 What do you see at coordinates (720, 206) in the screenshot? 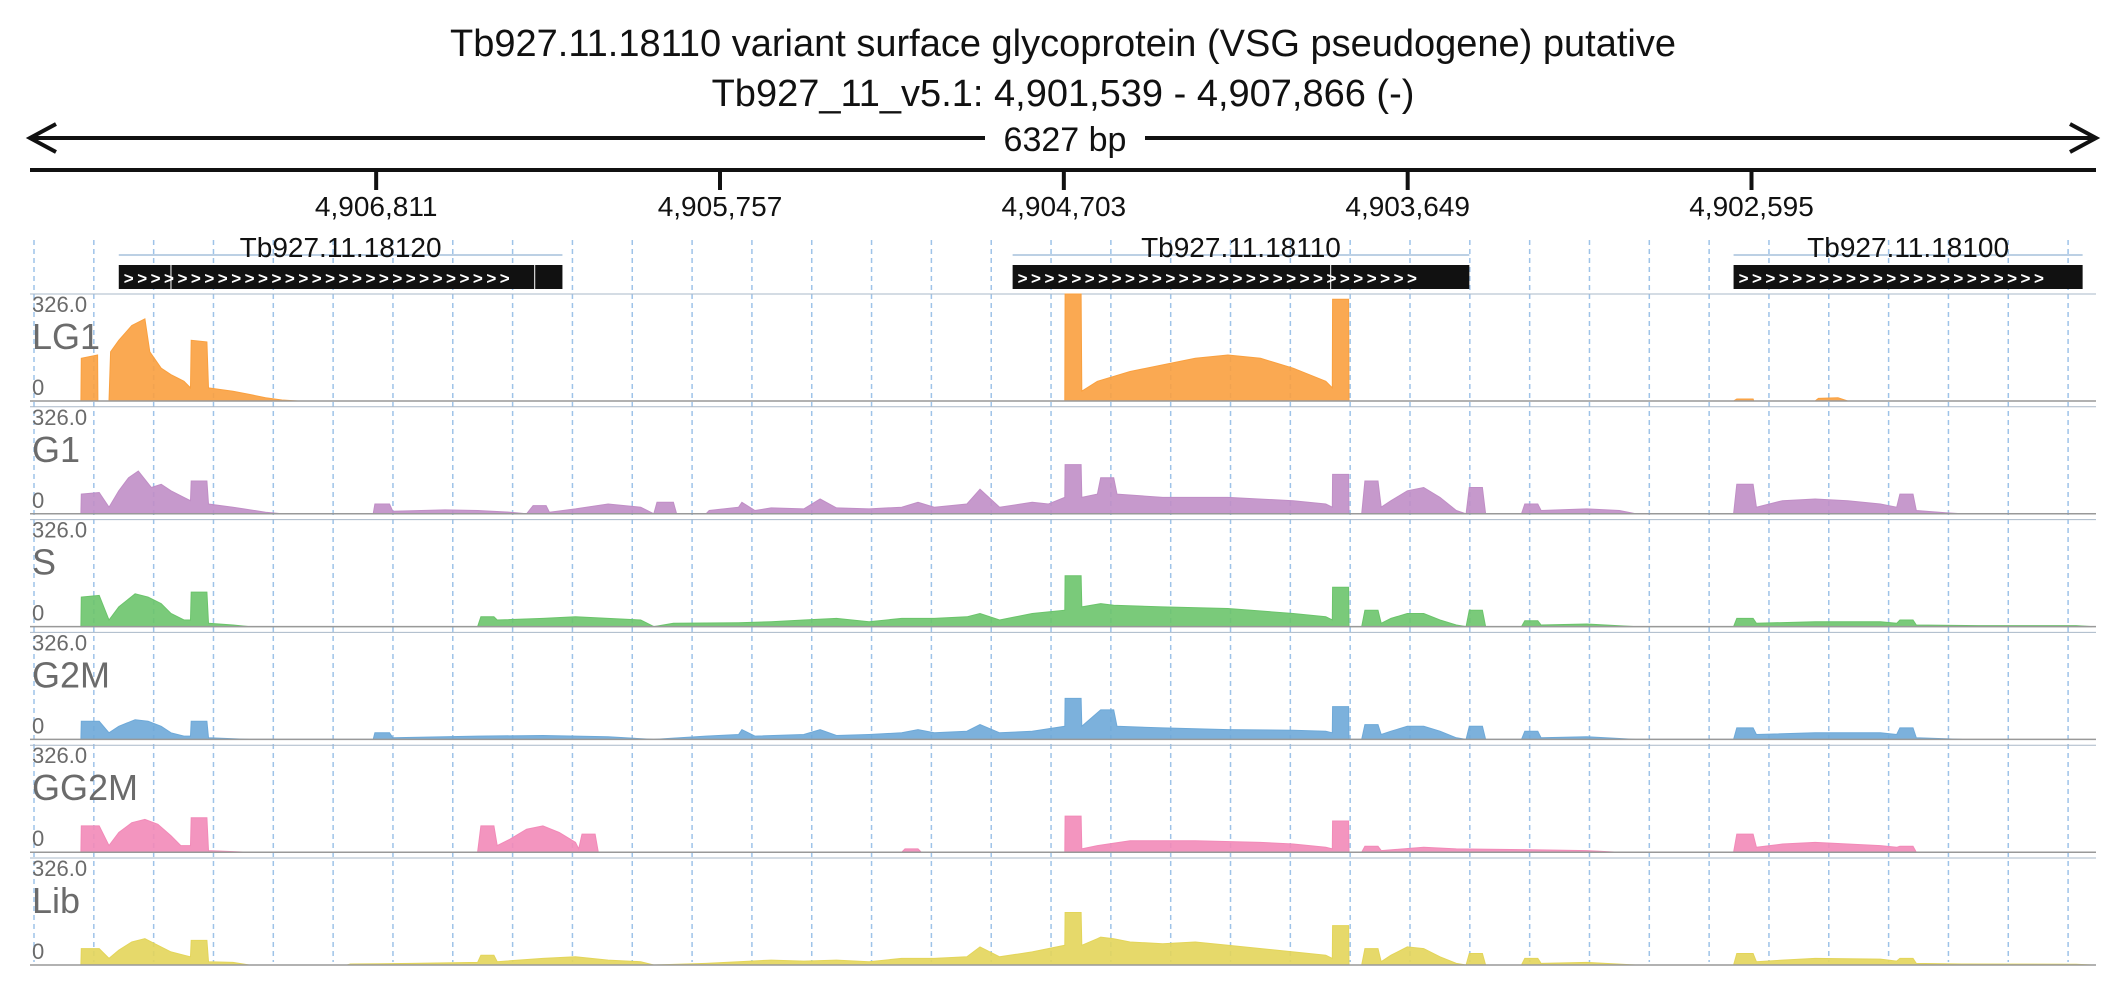
I see `ruler-tick-label: 4,905,757` at bounding box center [720, 206].